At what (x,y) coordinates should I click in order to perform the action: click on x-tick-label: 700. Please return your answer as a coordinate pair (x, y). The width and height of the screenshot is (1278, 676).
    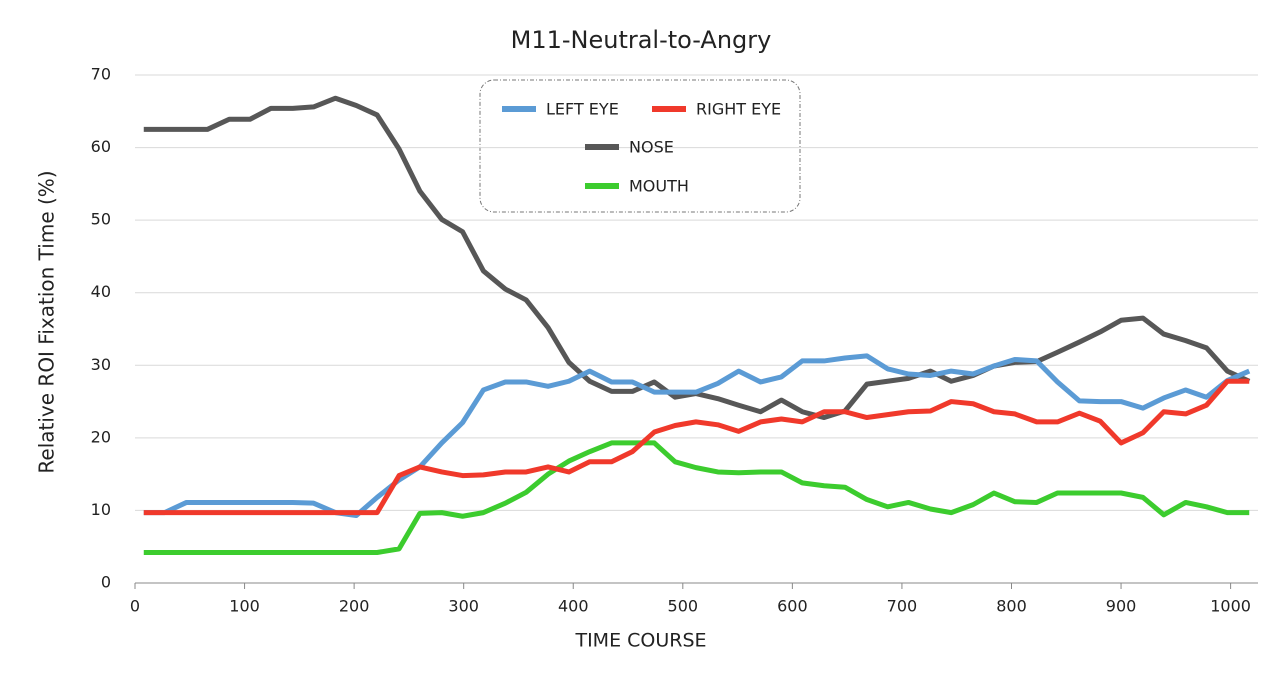
    Looking at the image, I should click on (902, 606).